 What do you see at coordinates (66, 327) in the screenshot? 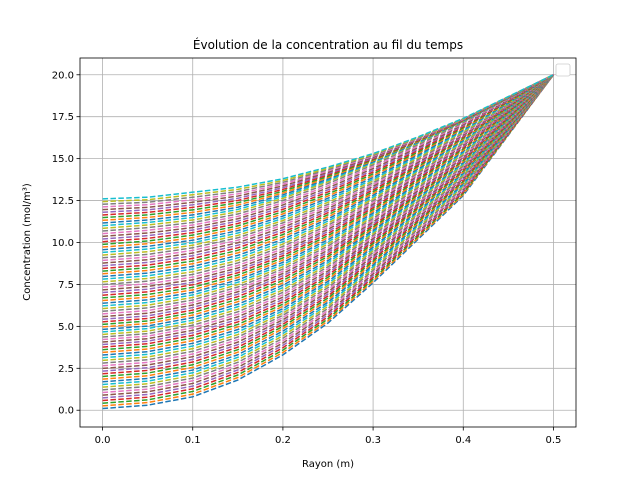
I see `y-tick-label: 5.0` at bounding box center [66, 327].